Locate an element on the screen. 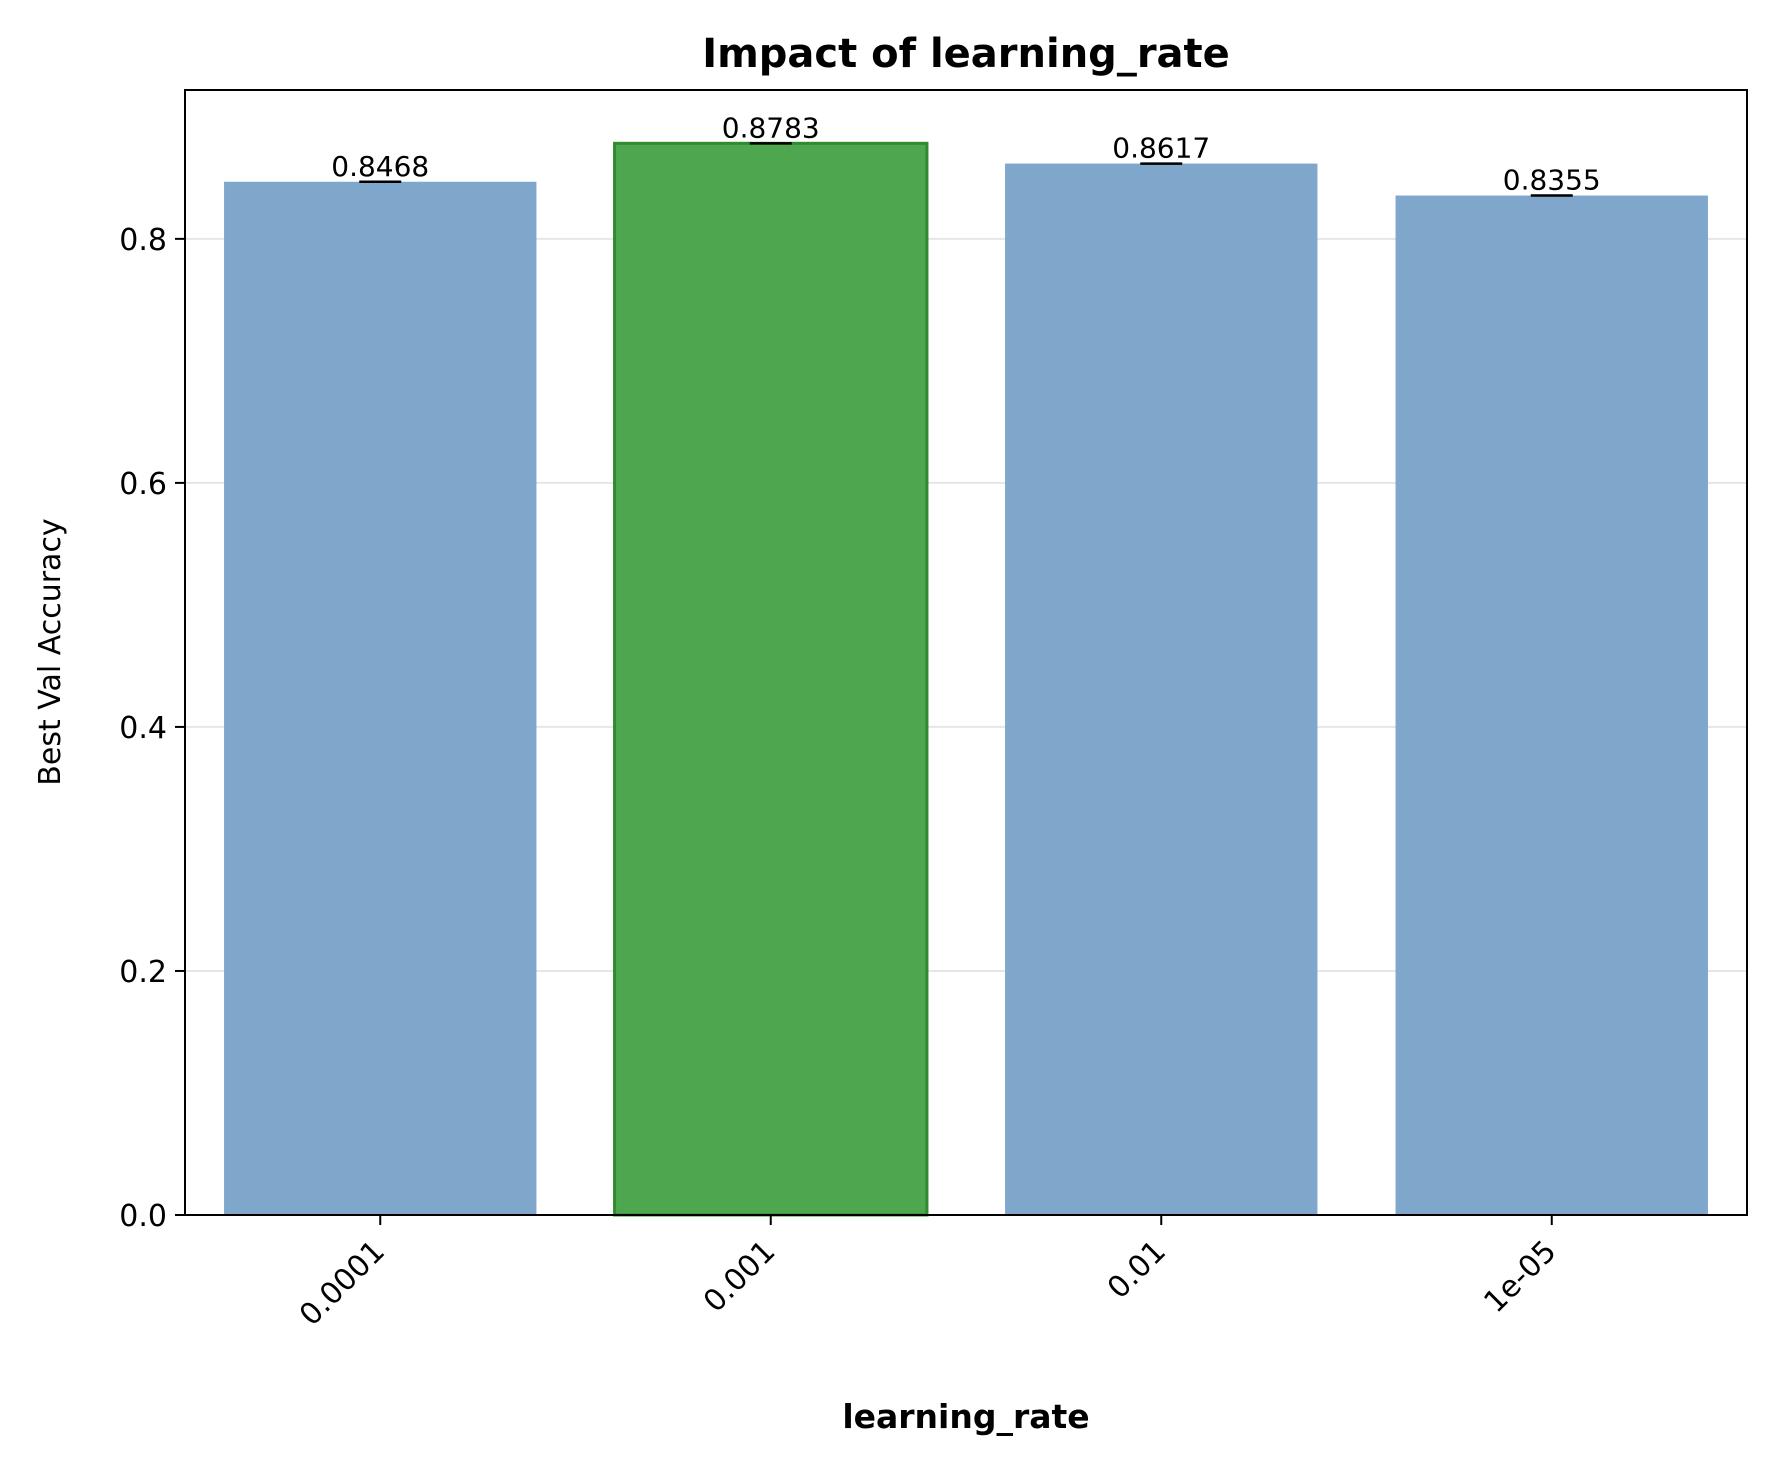 This screenshot has width=1770, height=1464. y-tick-label: 0.0 is located at coordinates (143, 1216).